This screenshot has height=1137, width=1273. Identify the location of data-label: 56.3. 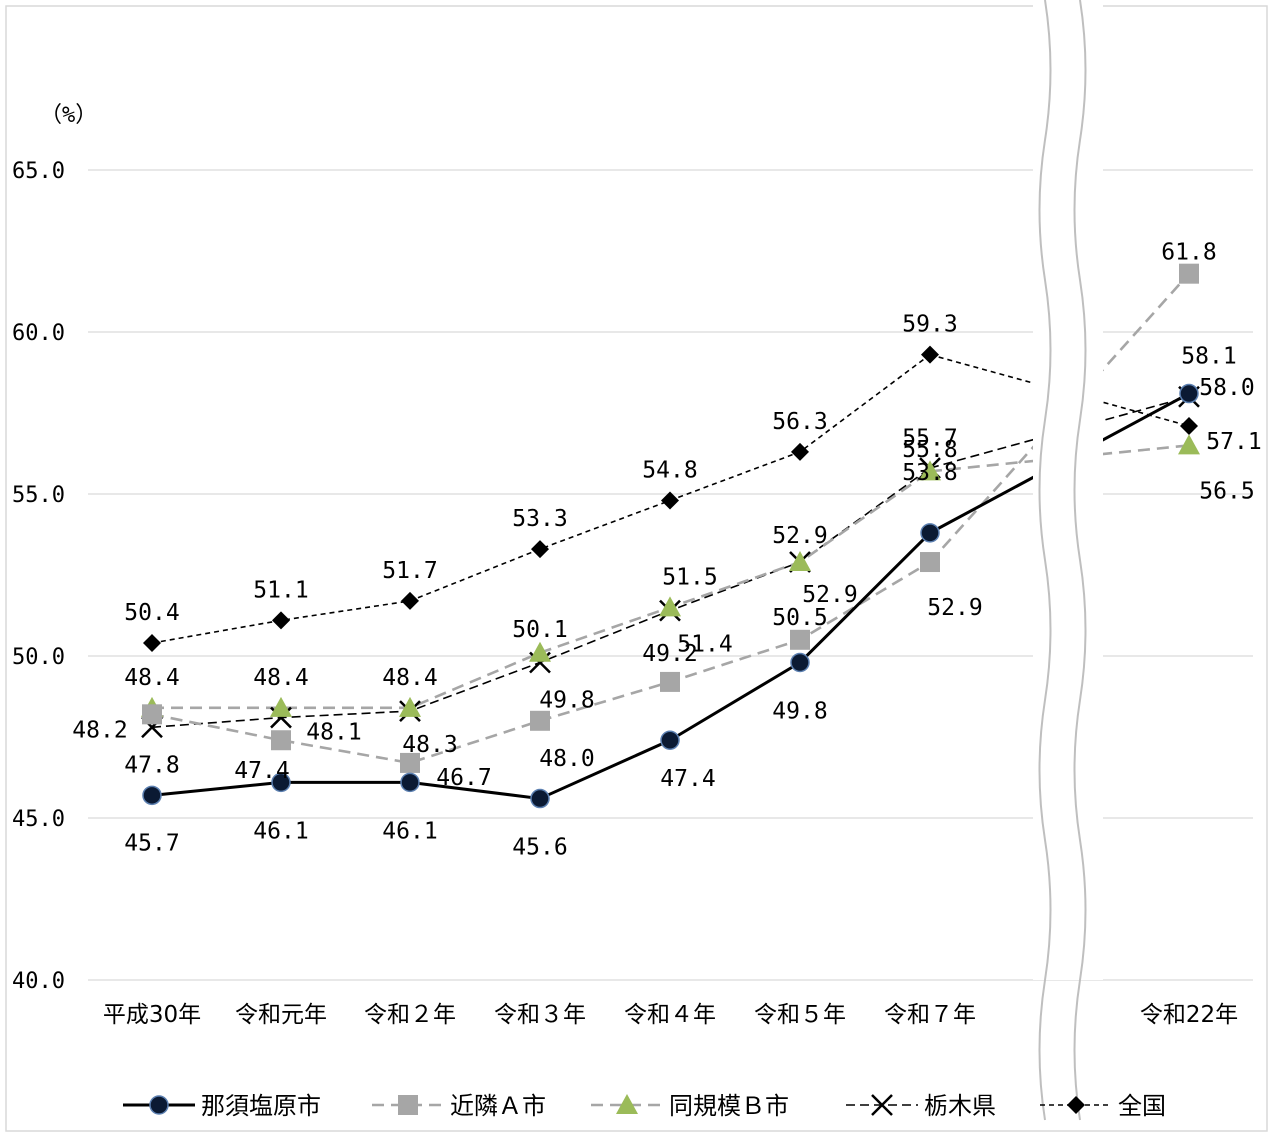
(799, 422).